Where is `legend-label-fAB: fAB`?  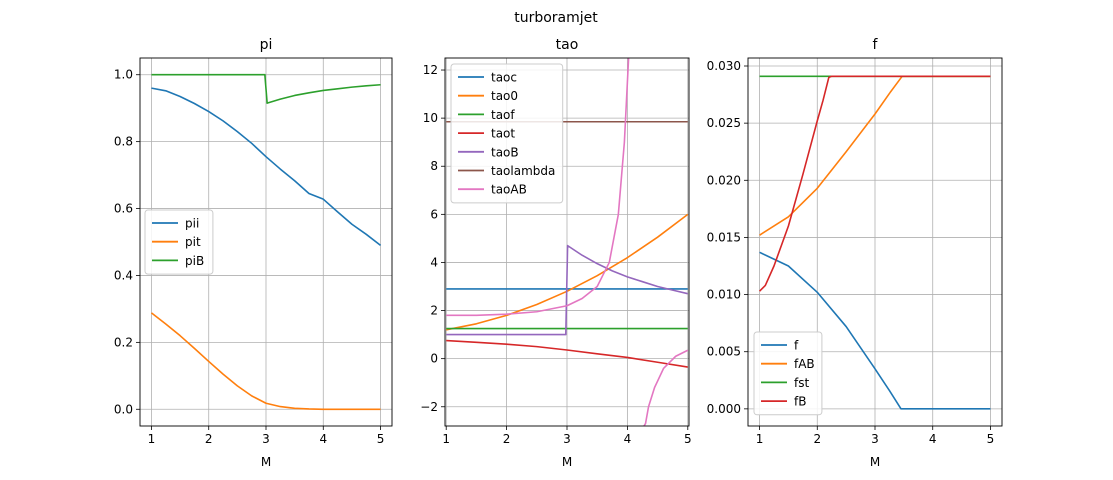
legend-label-fAB: fAB is located at coordinates (804, 364).